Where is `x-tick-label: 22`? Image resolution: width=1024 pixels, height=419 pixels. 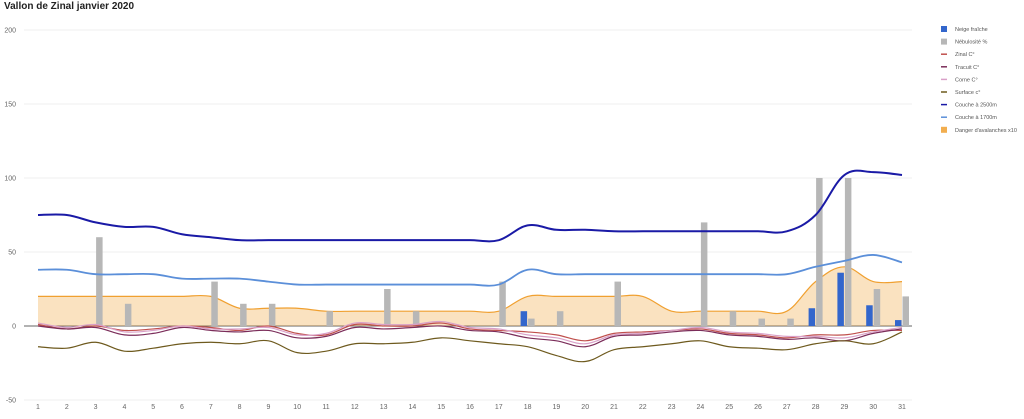 x-tick-label: 22 is located at coordinates (643, 407).